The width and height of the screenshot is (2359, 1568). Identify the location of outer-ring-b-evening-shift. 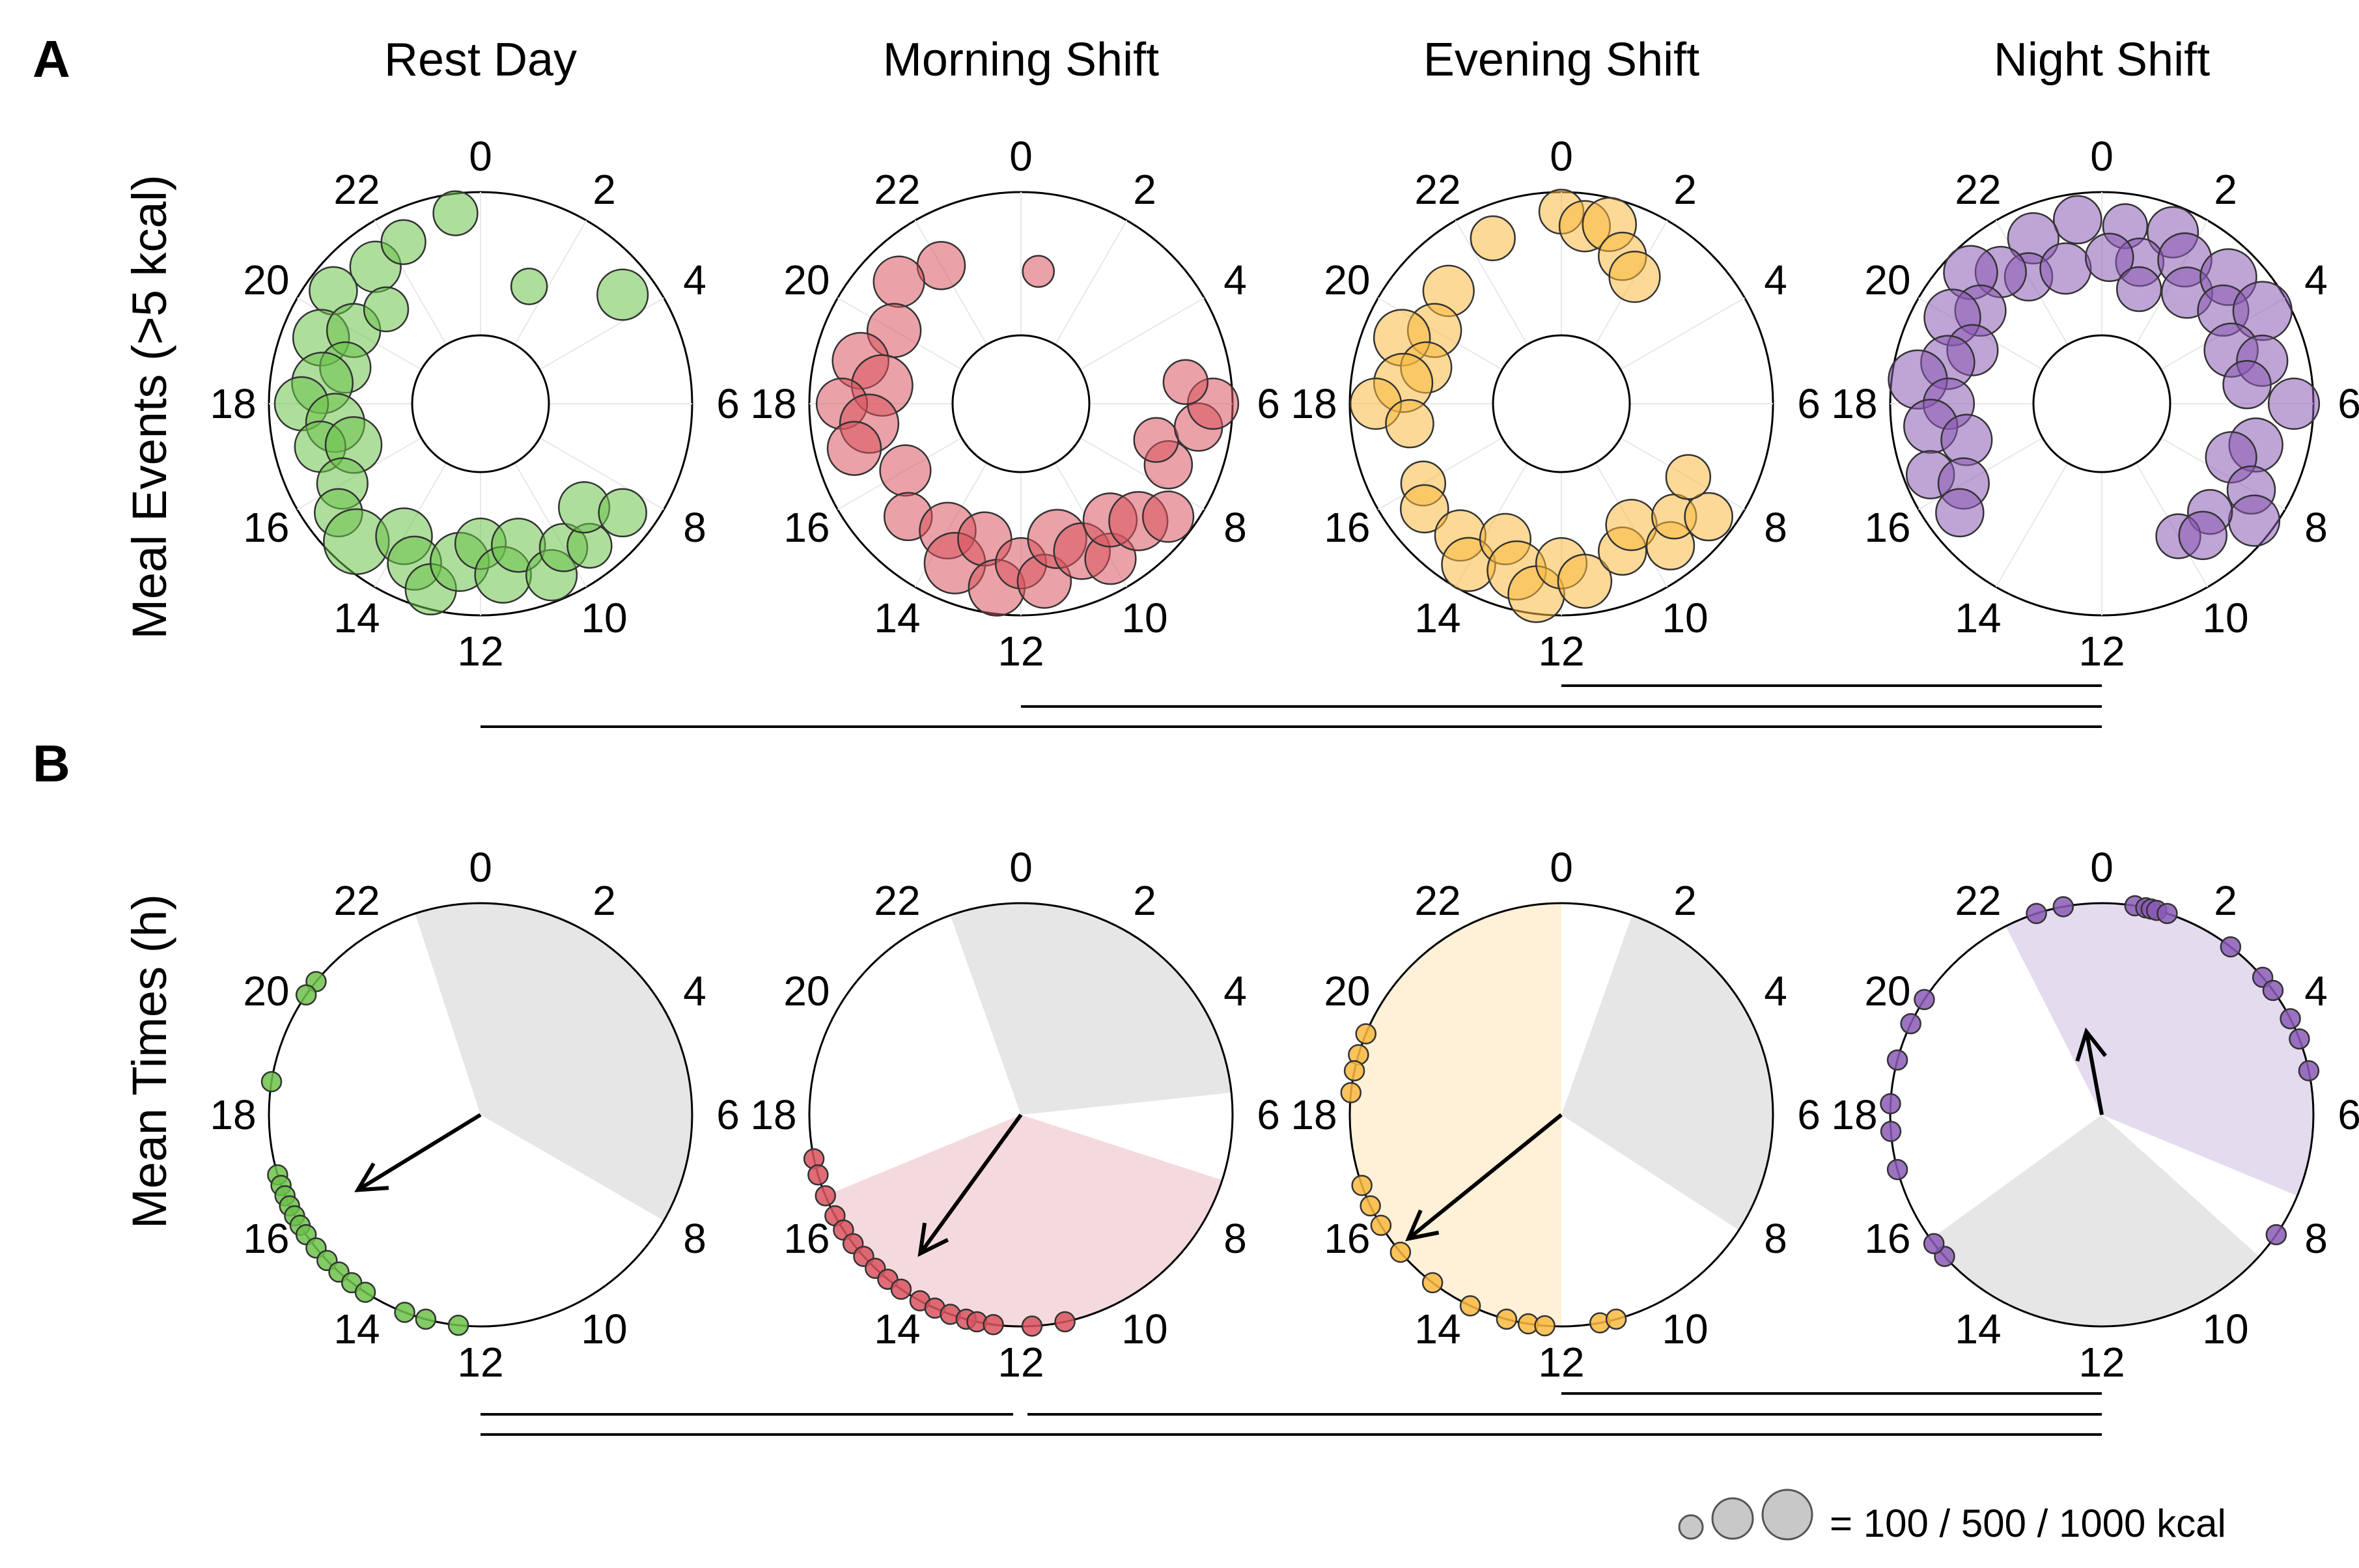
(1561, 1115).